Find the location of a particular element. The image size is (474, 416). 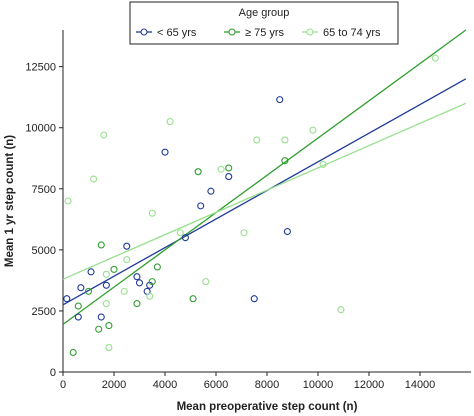

legend-label: < 65 yrs is located at coordinates (177, 33).